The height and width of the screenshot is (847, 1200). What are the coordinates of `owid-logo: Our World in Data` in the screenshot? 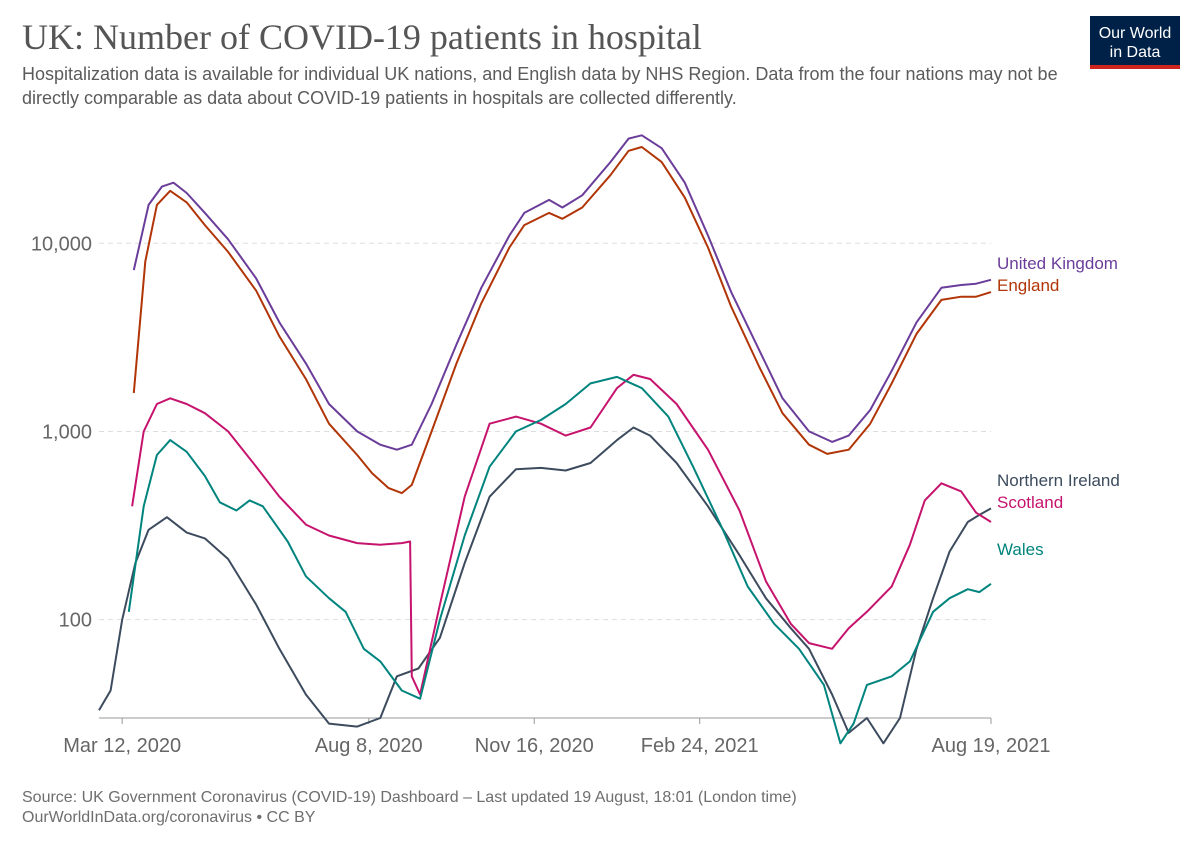 It's located at (1135, 42).